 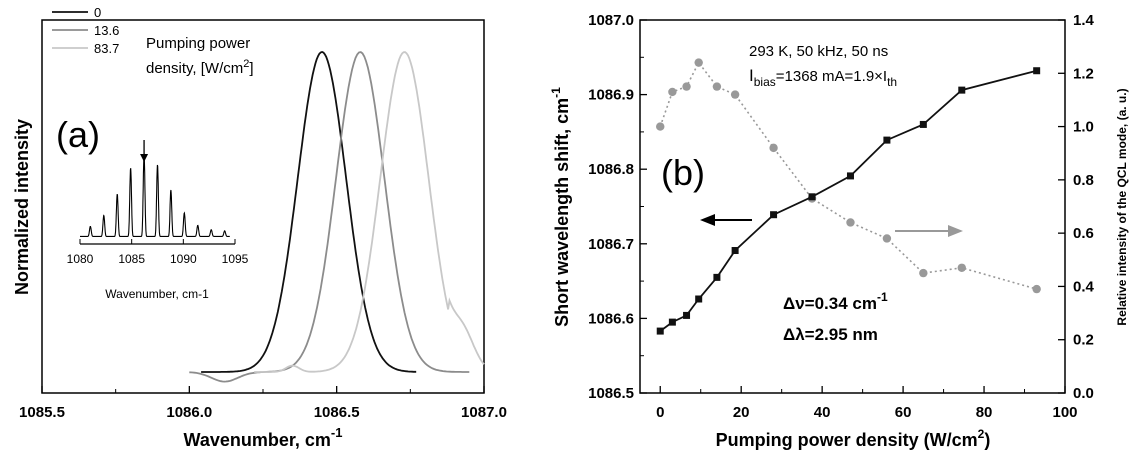 What do you see at coordinates (80, 259) in the screenshot?
I see `inset-x-tick-label: 1080` at bounding box center [80, 259].